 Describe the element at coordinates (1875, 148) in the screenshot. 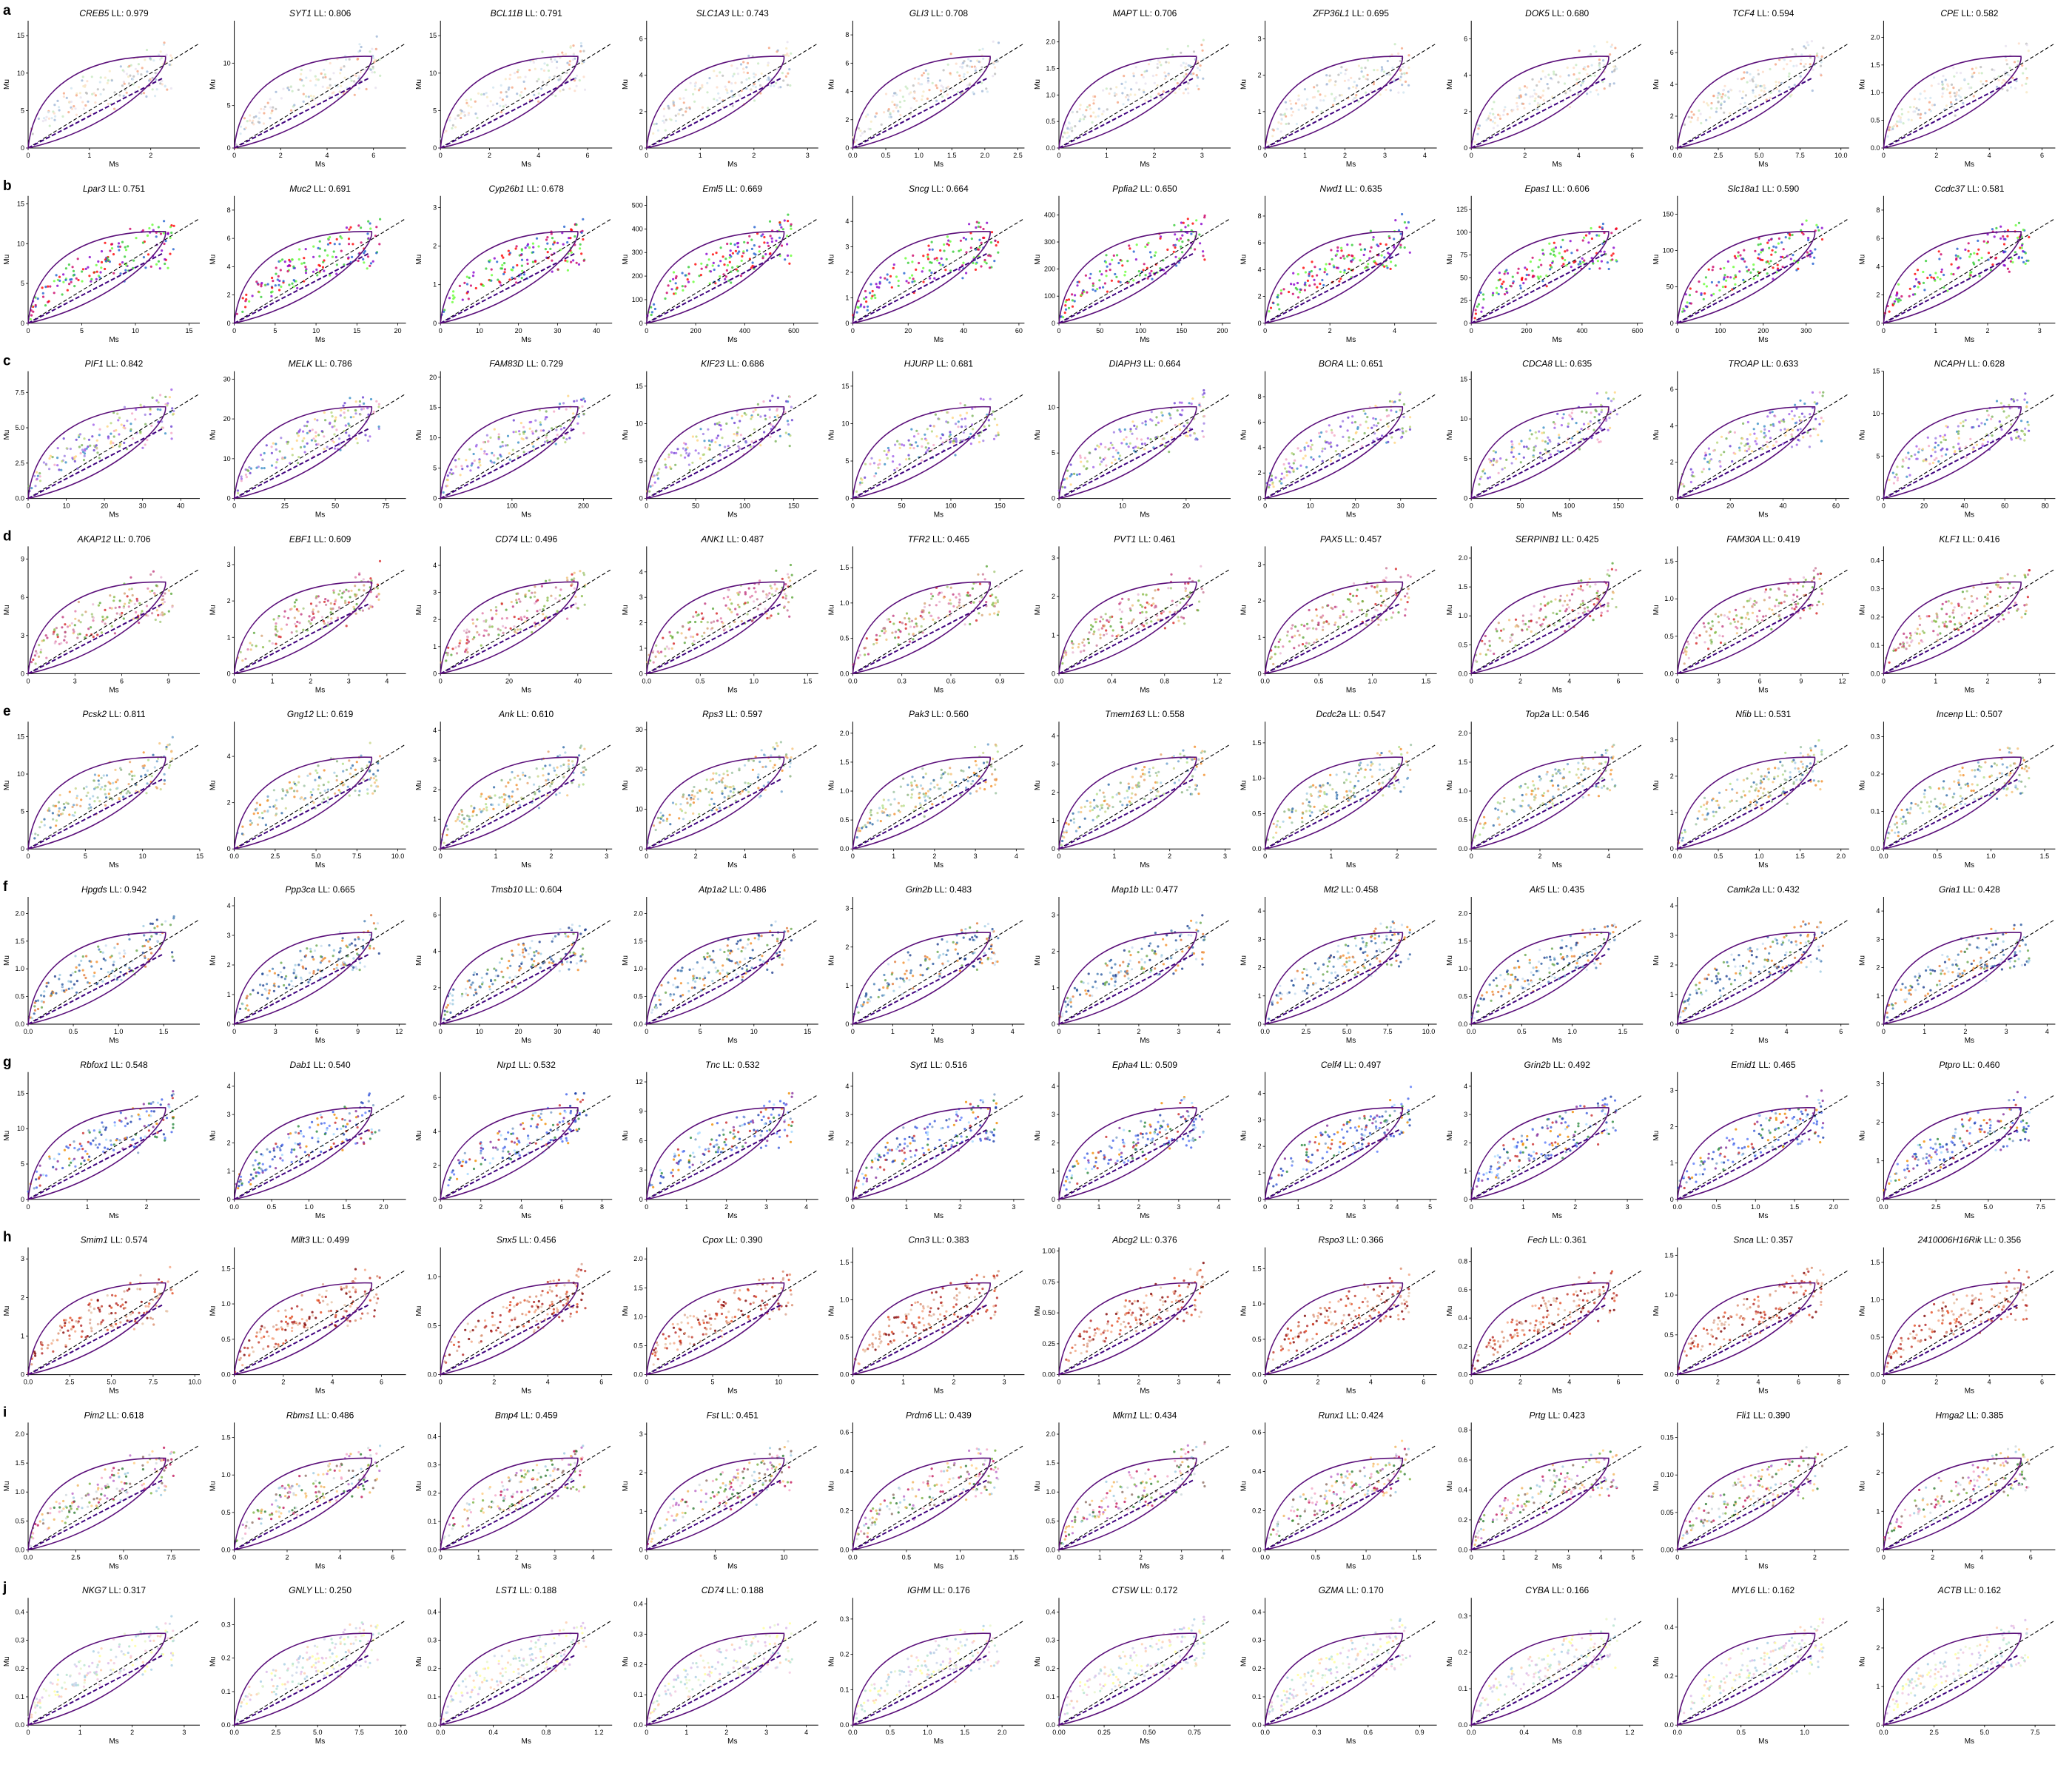

I see `y-tick-label: 0.0` at that location.